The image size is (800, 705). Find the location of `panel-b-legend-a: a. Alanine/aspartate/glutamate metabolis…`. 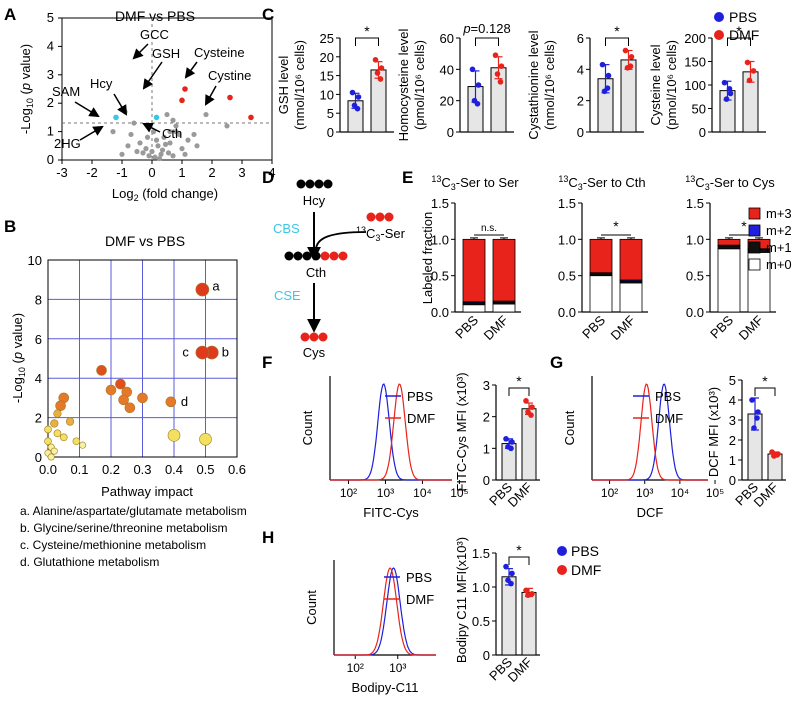

panel-b-legend-a: a. Alanine/aspartate/glutamate metabolis… is located at coordinates (133, 511).